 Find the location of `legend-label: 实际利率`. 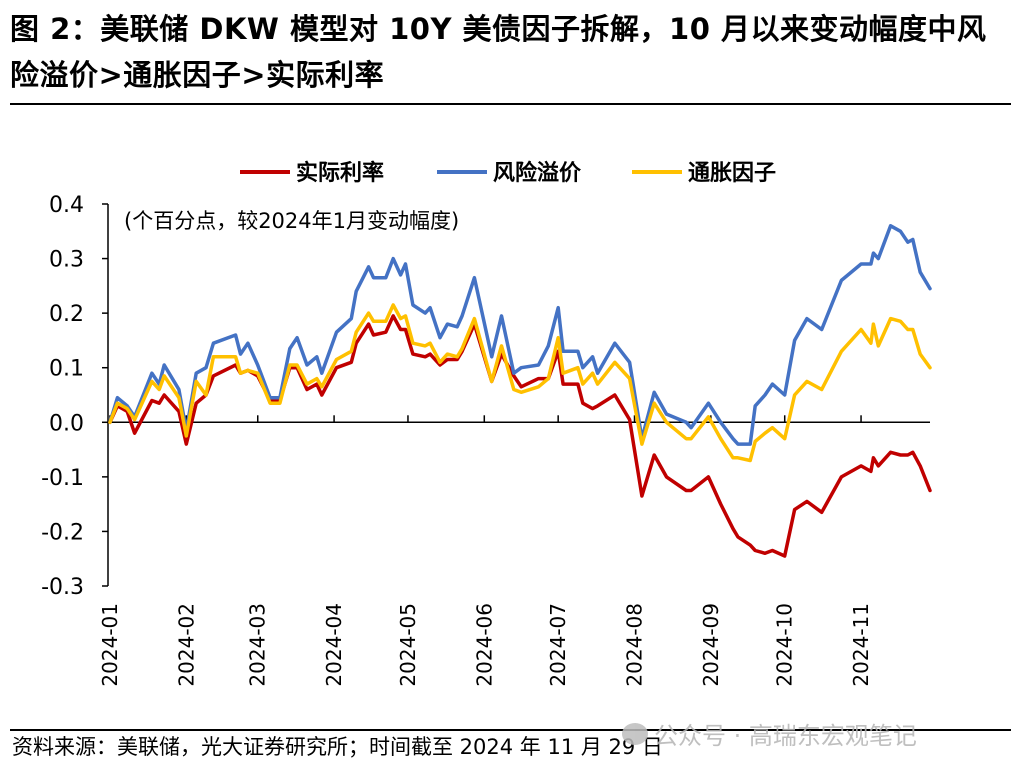

legend-label: 实际利率 is located at coordinates (340, 173).